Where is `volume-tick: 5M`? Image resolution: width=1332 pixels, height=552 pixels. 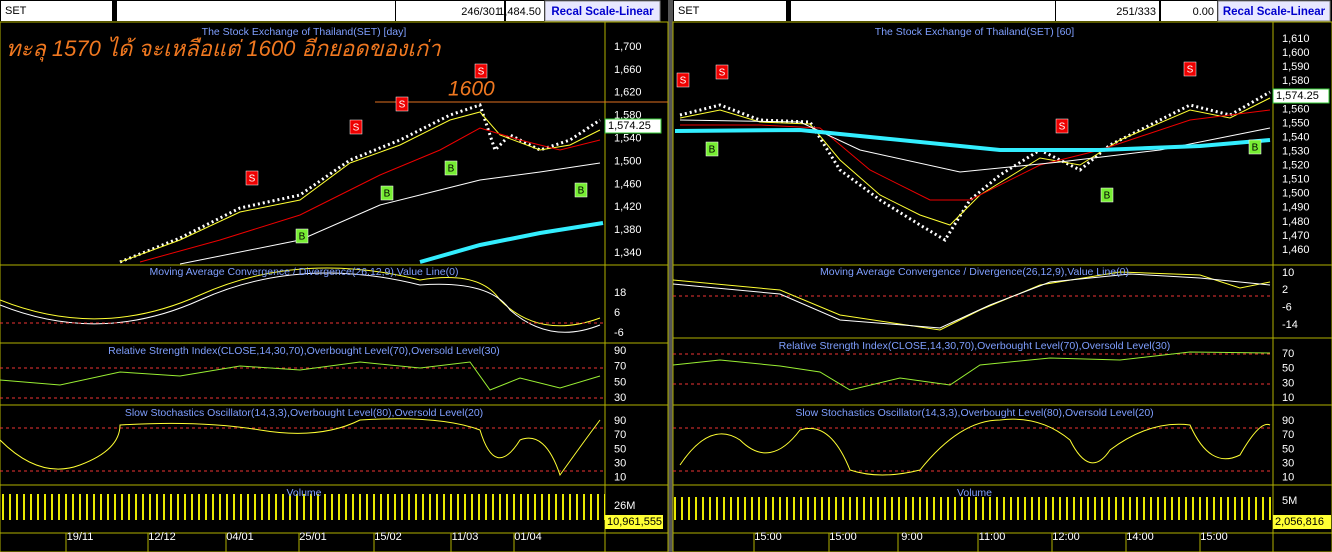
volume-tick: 5M is located at coordinates (1289, 501).